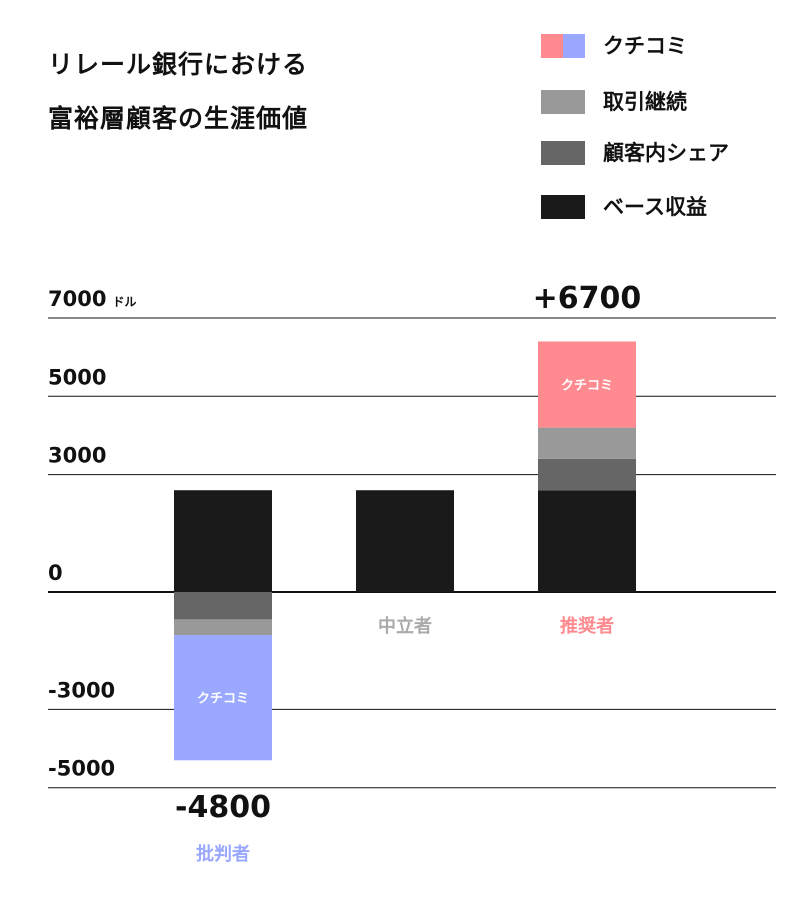  I want to click on bar-total-label: -4800, so click(223, 807).